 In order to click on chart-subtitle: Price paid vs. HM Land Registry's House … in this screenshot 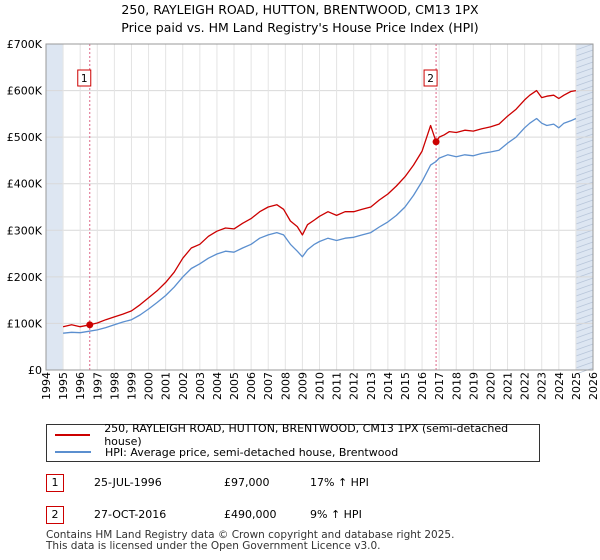, I will do `click(300, 27)`.